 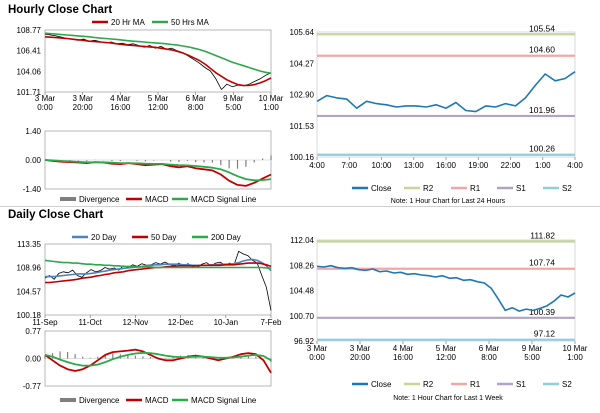 What do you see at coordinates (446, 357) in the screenshot?
I see `daily_pivot-xtick-label: 12:00` at bounding box center [446, 357].